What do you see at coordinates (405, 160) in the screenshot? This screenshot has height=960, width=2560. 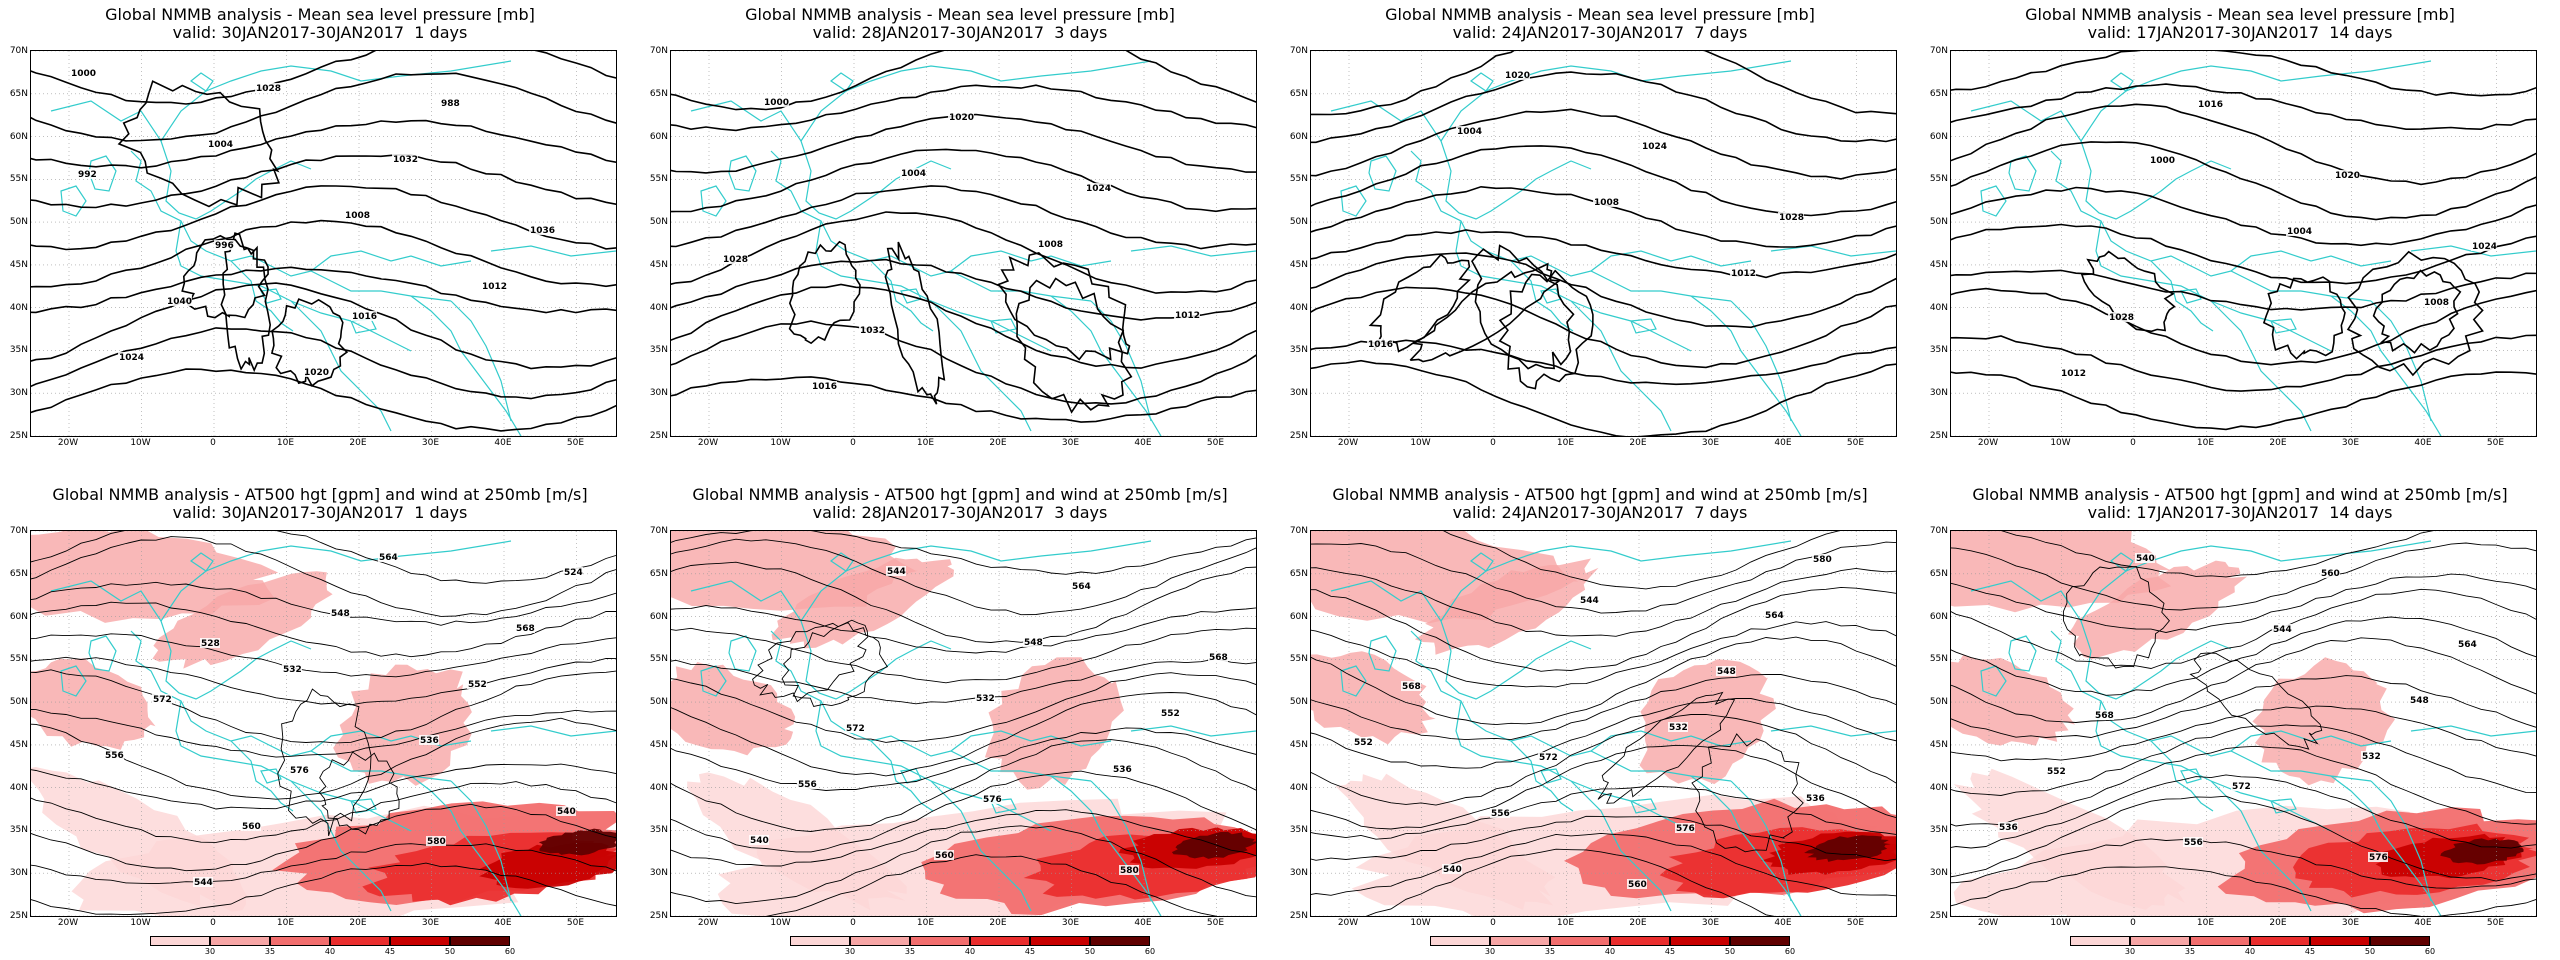 I see `isoline-value-label: 1032` at bounding box center [405, 160].